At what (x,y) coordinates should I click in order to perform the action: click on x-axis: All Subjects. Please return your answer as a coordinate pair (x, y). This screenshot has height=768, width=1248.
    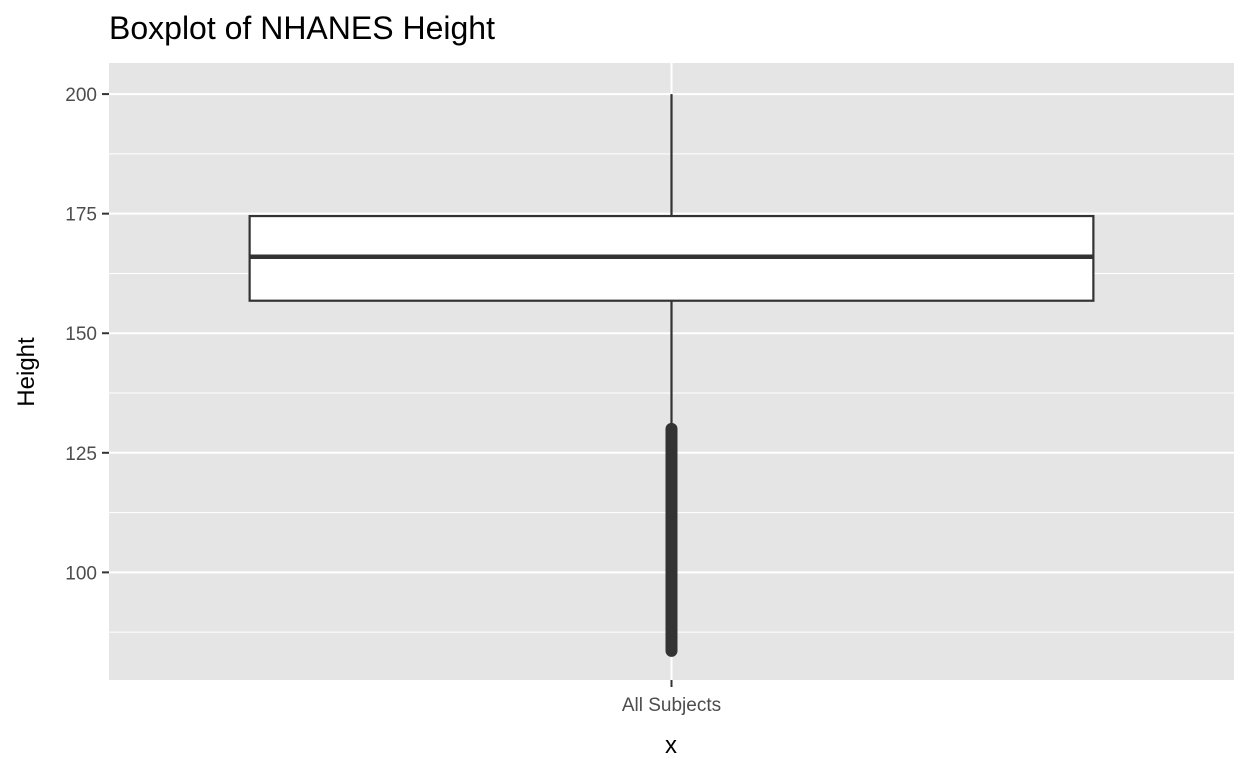
    Looking at the image, I should click on (671, 698).